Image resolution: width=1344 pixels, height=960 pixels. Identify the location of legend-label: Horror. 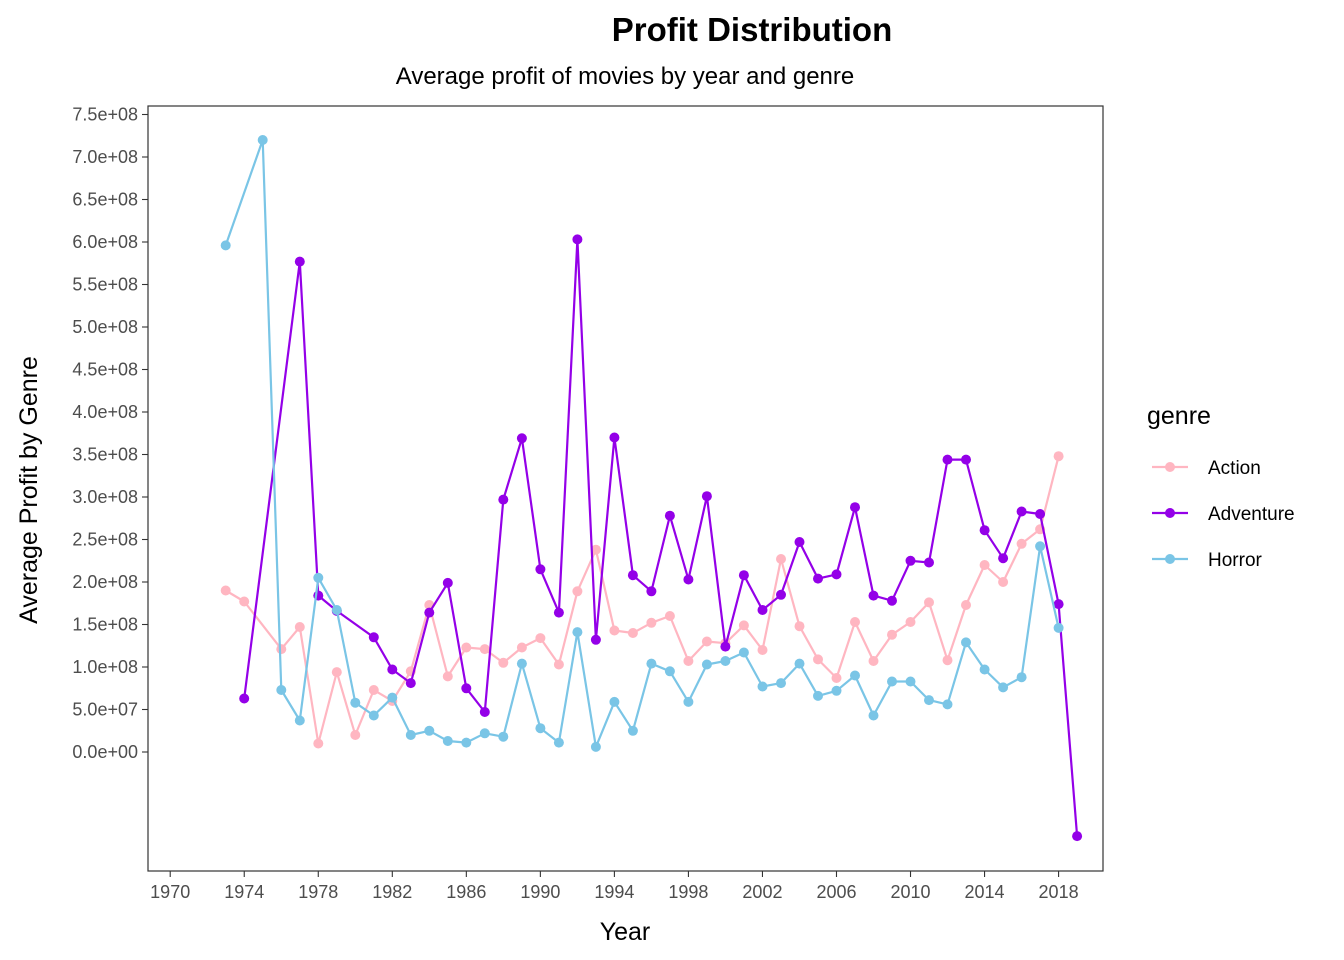
(1235, 560).